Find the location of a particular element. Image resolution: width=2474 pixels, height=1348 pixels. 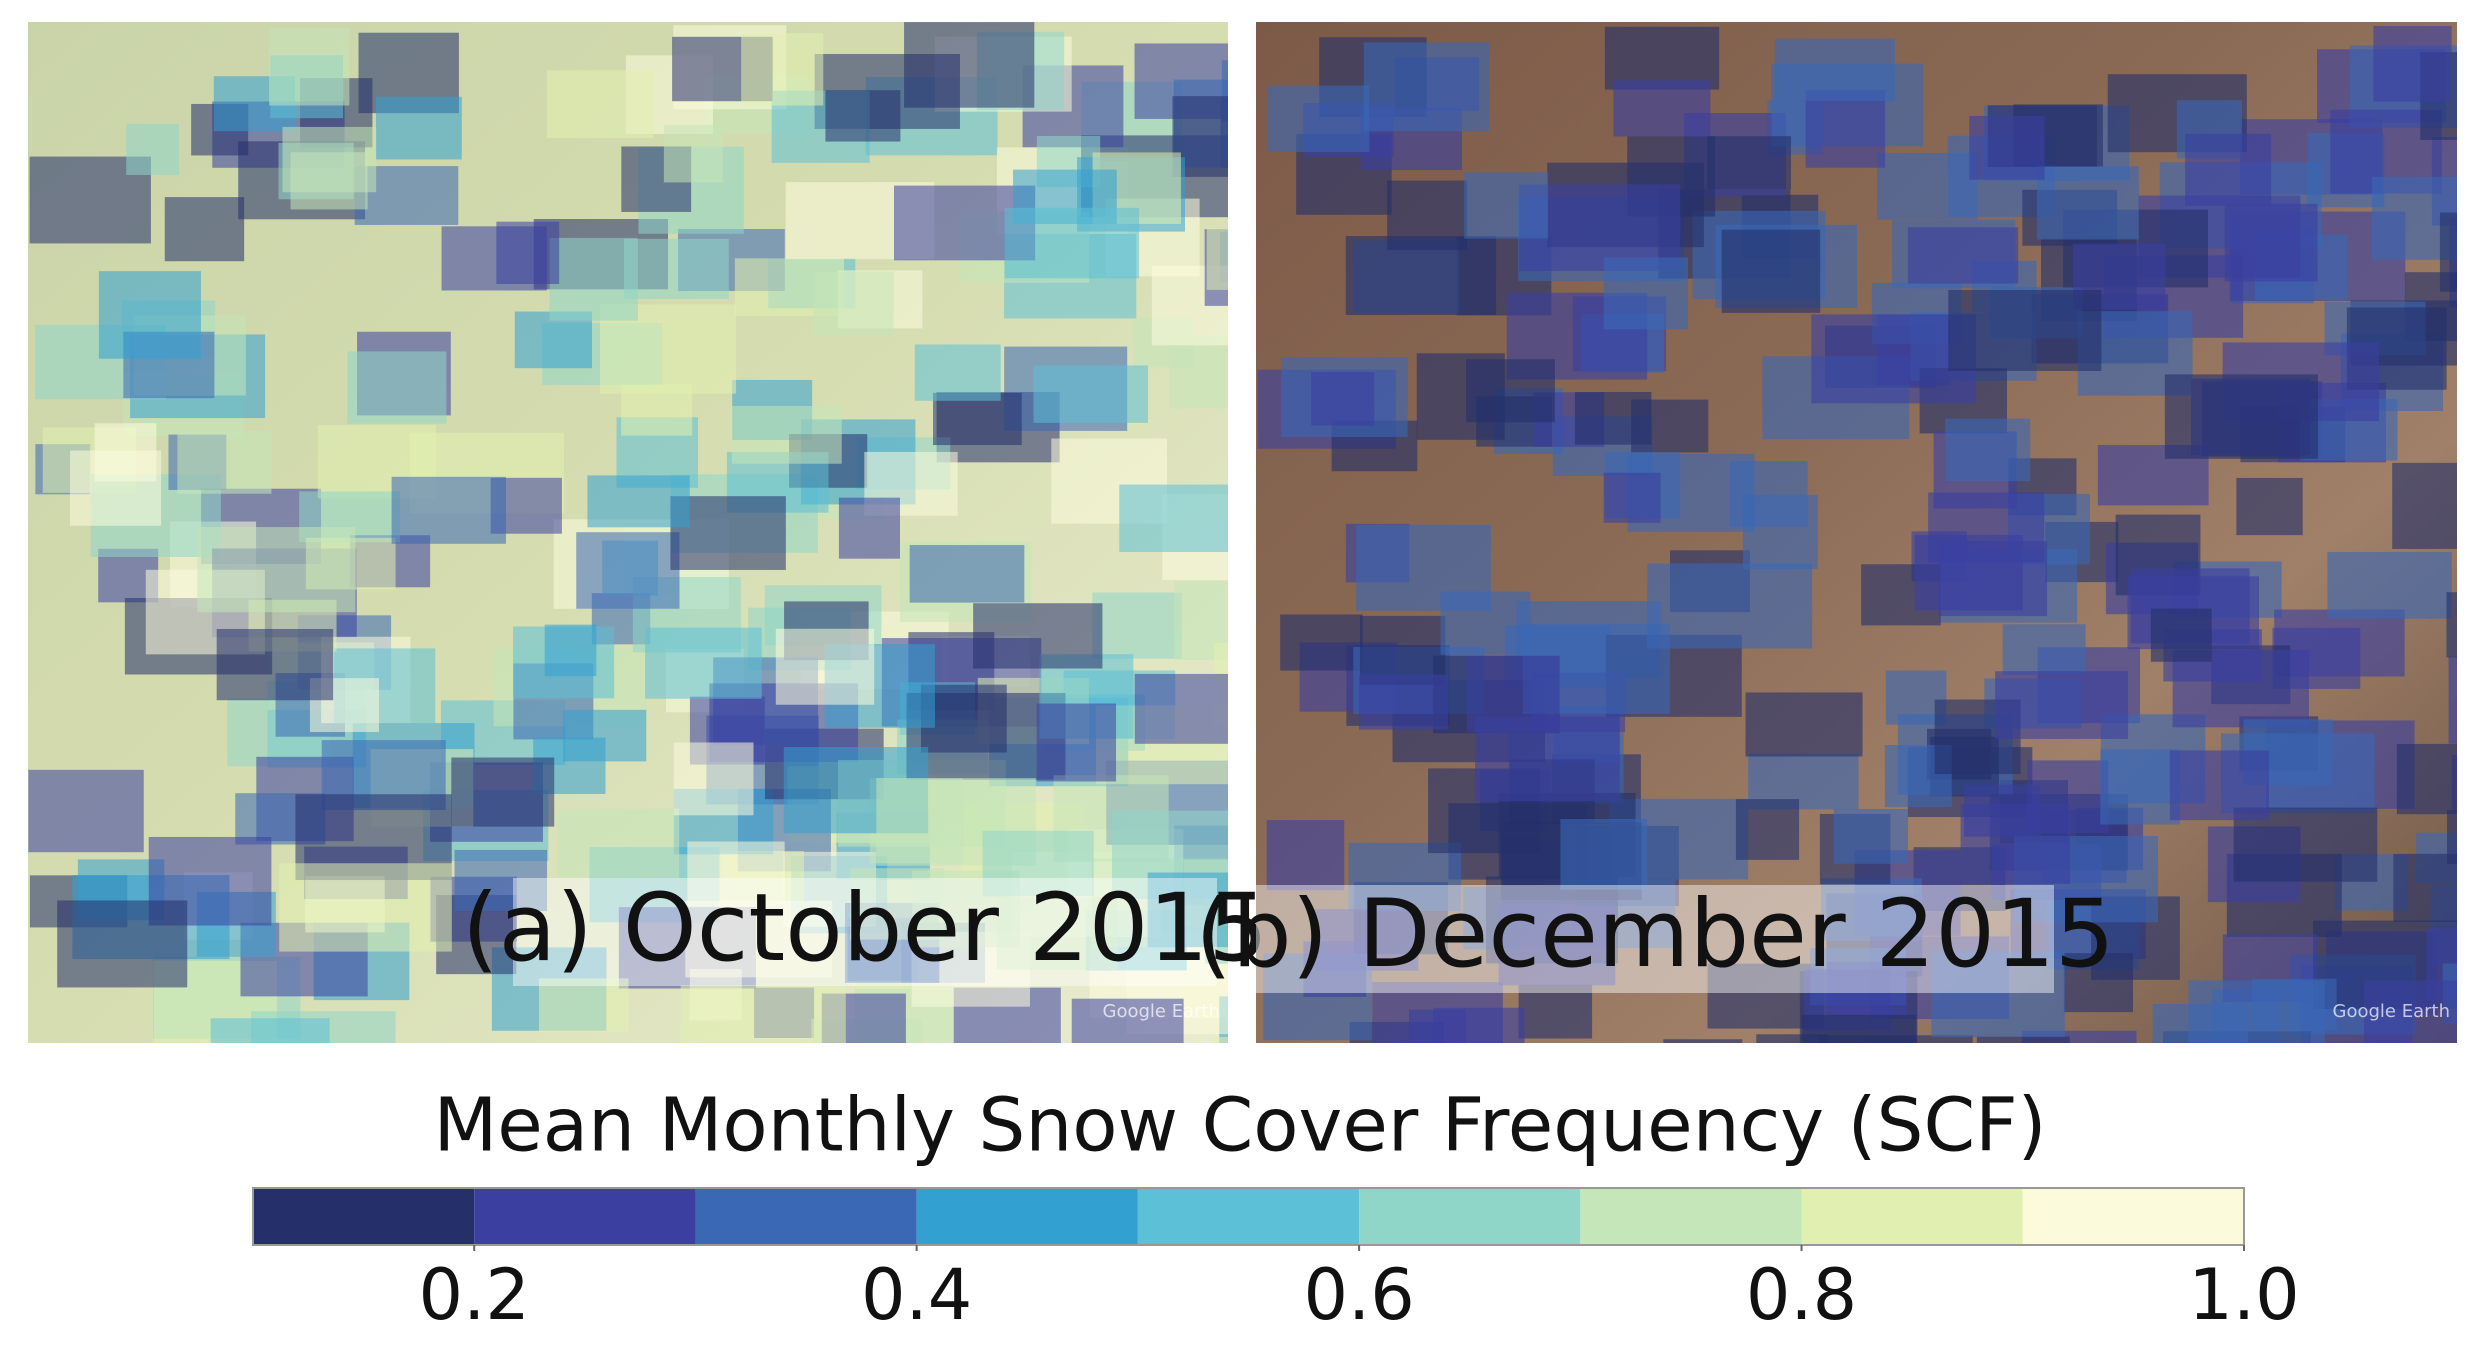

tick-label: 0.2 is located at coordinates (474, 1295).